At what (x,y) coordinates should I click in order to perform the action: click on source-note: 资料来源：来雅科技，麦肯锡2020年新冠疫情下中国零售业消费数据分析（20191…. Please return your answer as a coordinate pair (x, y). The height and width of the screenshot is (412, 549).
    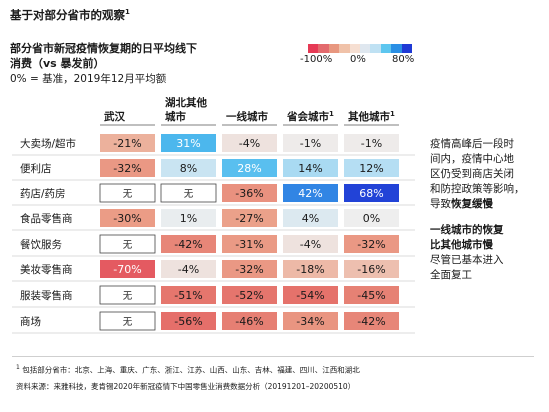
    Looking at the image, I should click on (186, 386).